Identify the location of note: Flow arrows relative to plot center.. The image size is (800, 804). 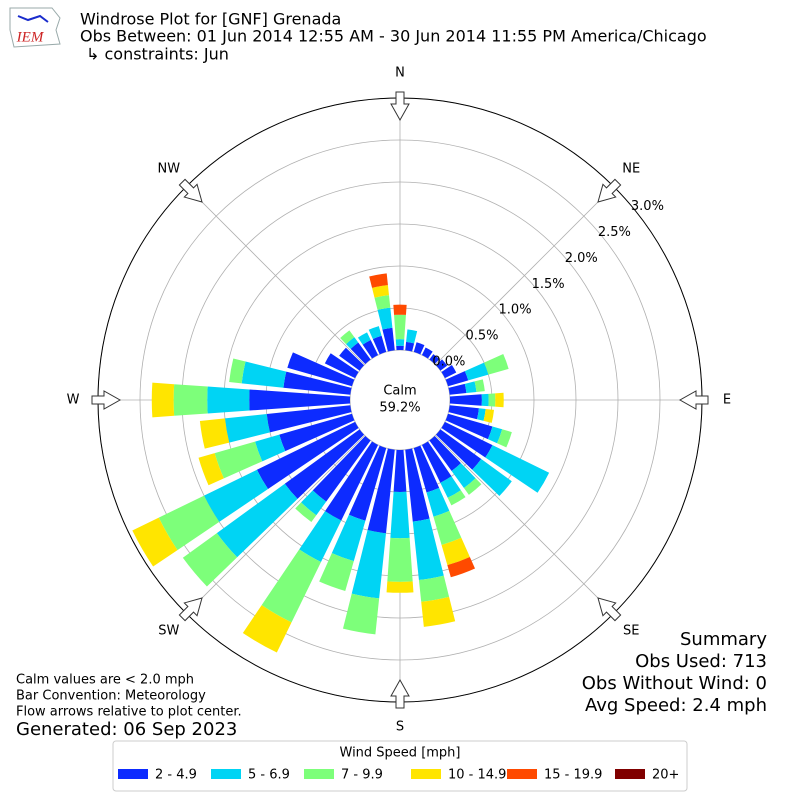
(129, 712).